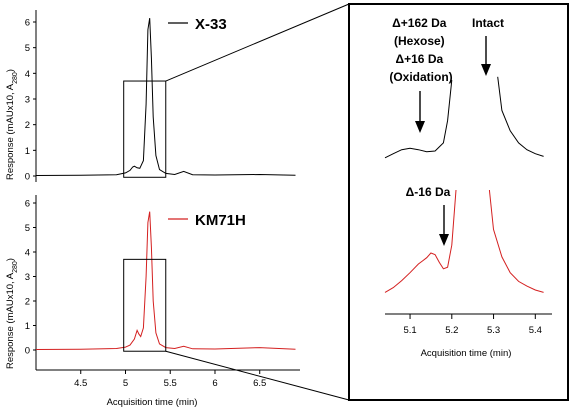 The image size is (572, 410). What do you see at coordinates (125, 383) in the screenshot?
I see `x-tick-label: 5` at bounding box center [125, 383].